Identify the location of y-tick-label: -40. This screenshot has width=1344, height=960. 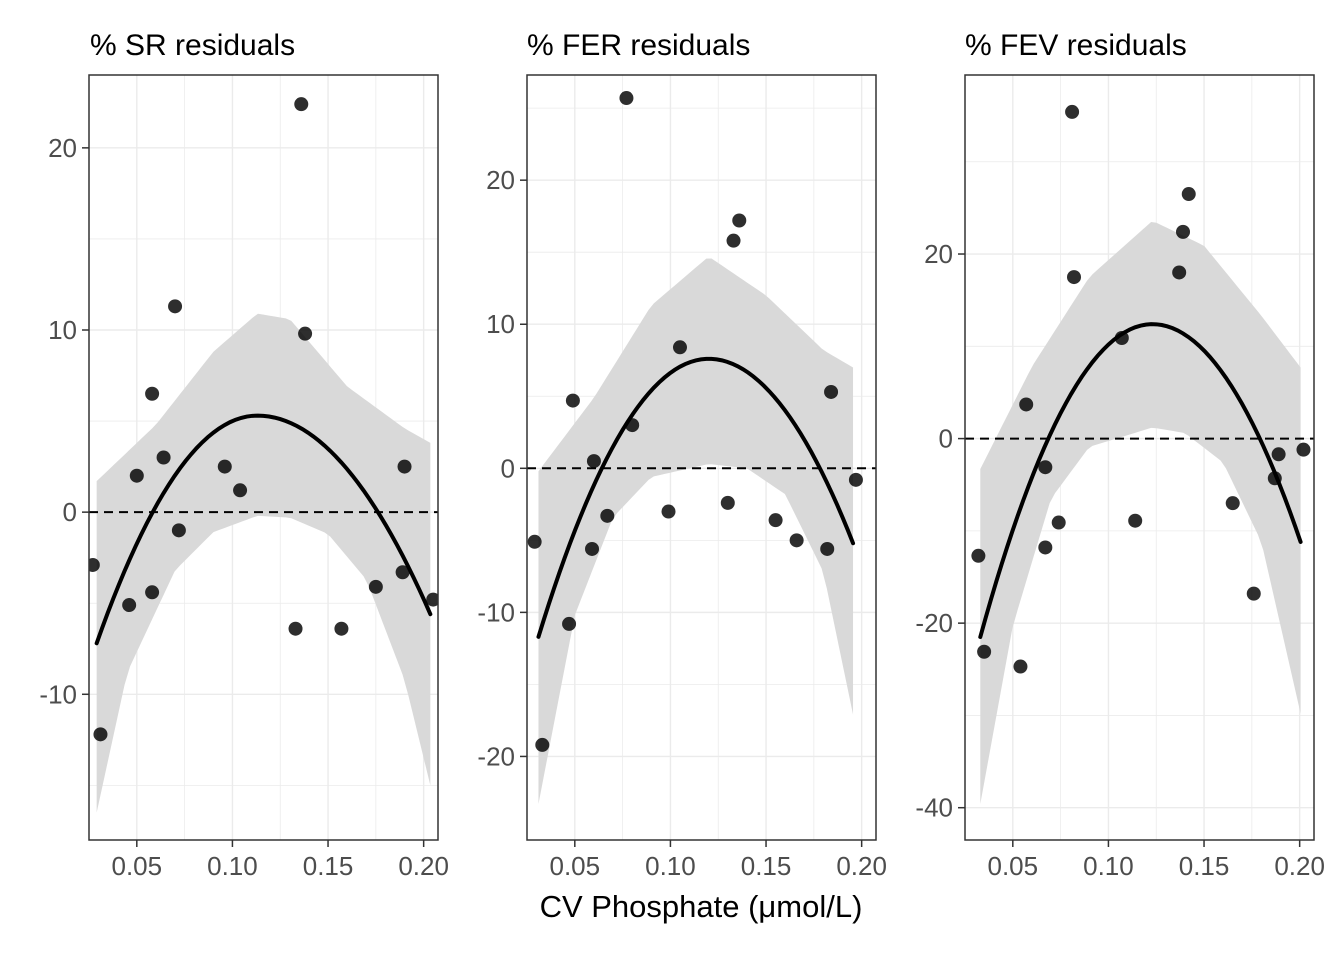
(934, 808).